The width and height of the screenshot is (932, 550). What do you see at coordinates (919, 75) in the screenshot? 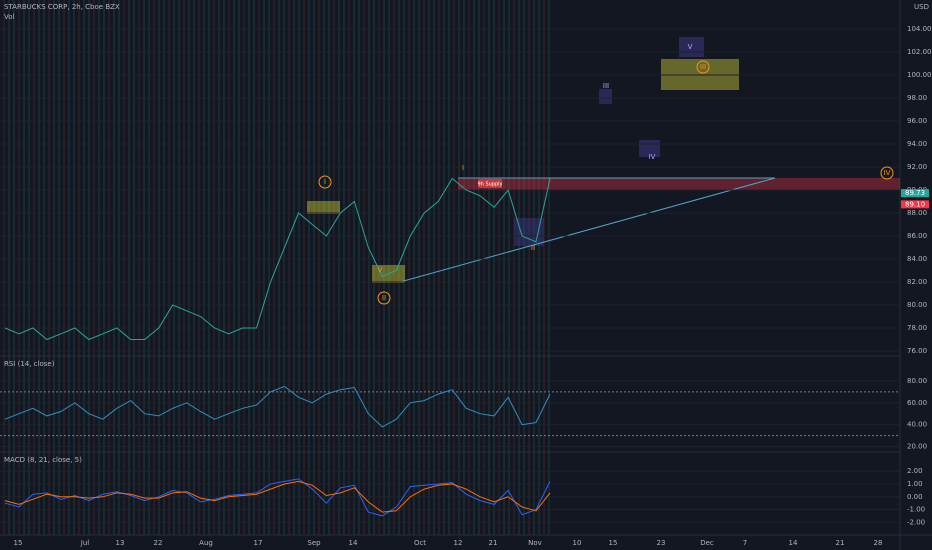
I see `y-tick-label: 100.00` at bounding box center [919, 75].